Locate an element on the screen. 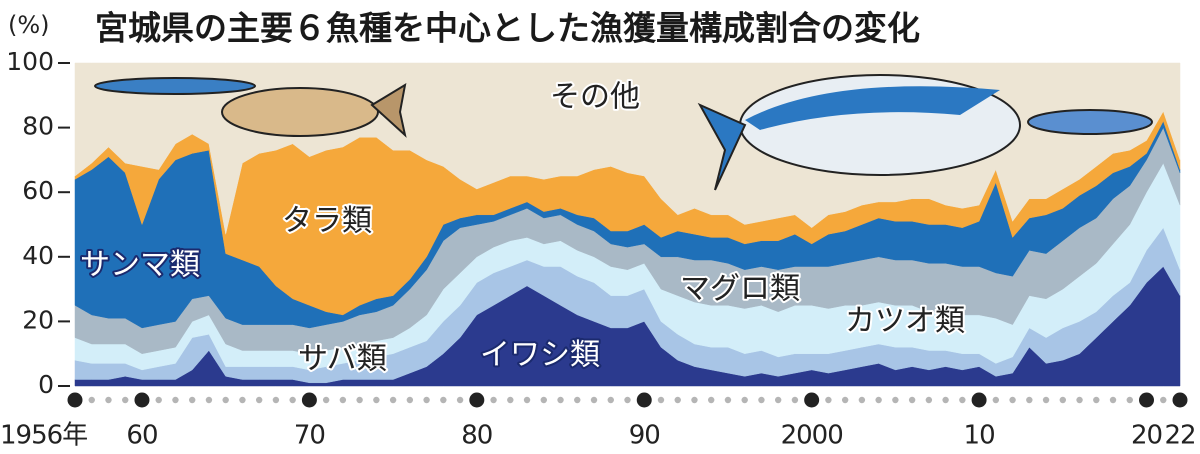  x-tick-label: 2000 is located at coordinates (812, 436).